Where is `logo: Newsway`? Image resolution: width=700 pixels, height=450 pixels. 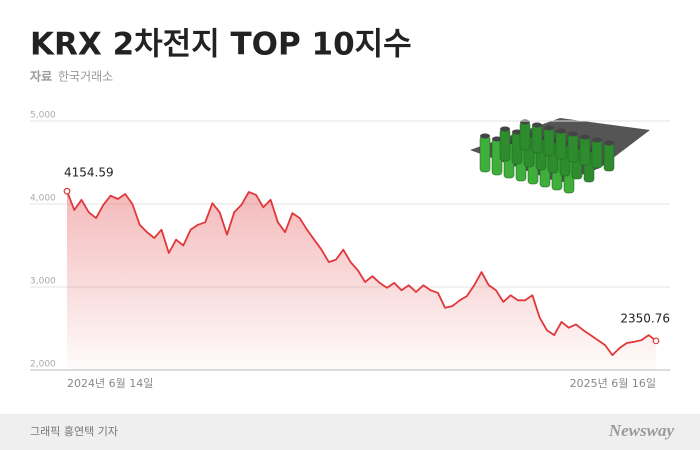
logo: Newsway is located at coordinates (641, 430).